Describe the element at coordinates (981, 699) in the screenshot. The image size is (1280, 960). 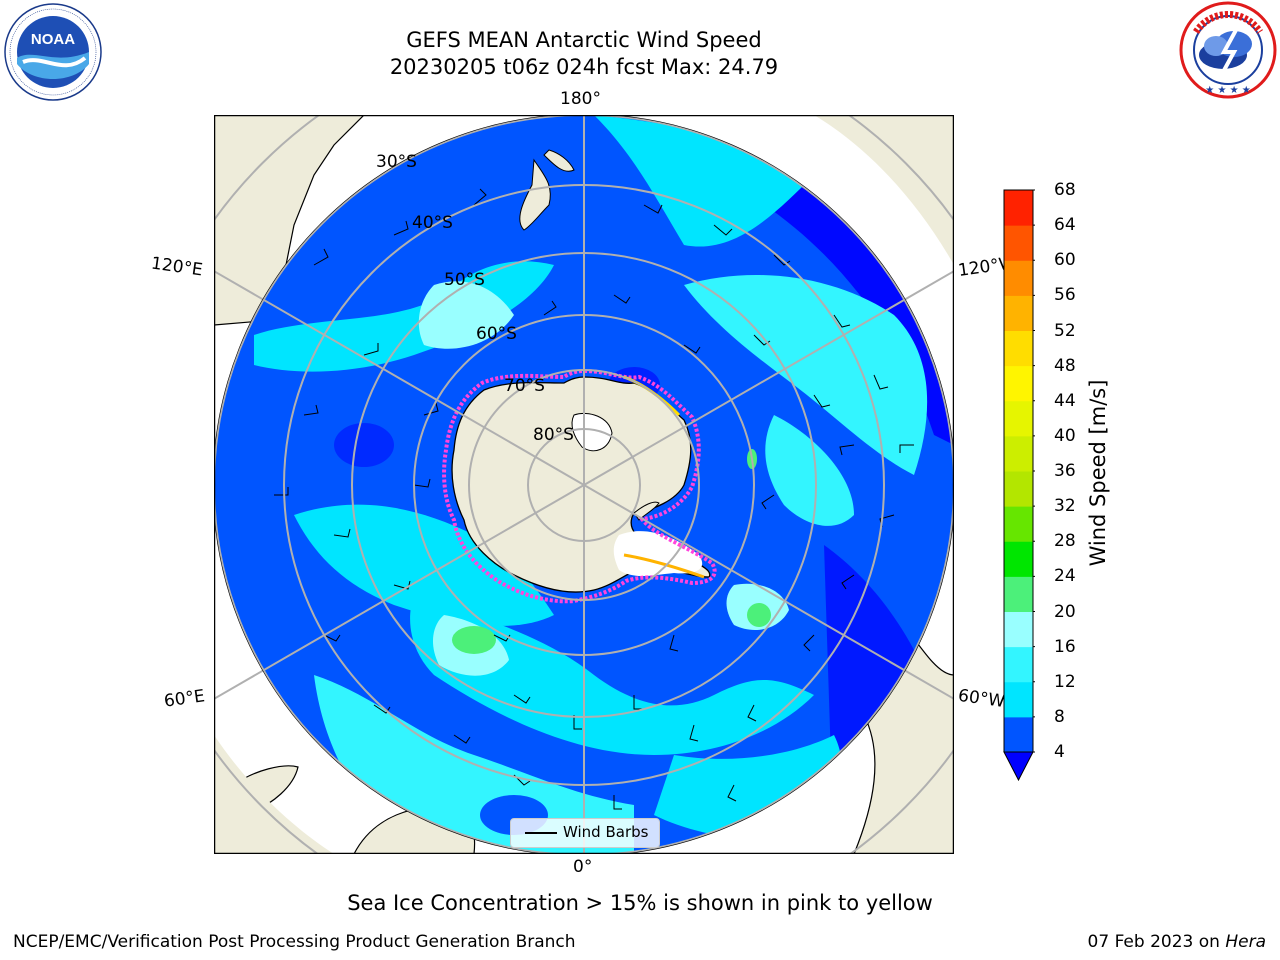
I see `lon-label-60w: 60°W` at that location.